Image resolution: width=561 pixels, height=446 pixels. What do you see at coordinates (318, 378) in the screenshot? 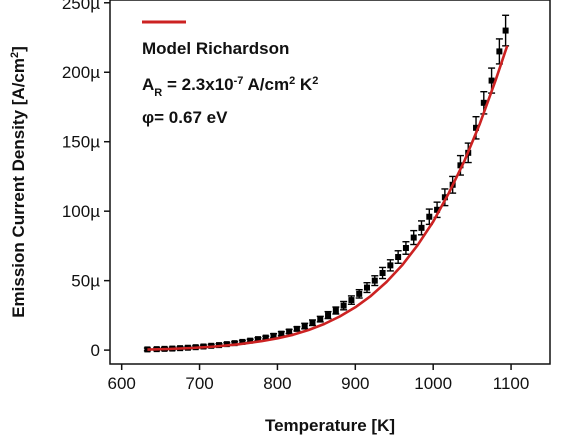
I see `x-axis: 600 700 800 900 1000 1100` at bounding box center [318, 378].